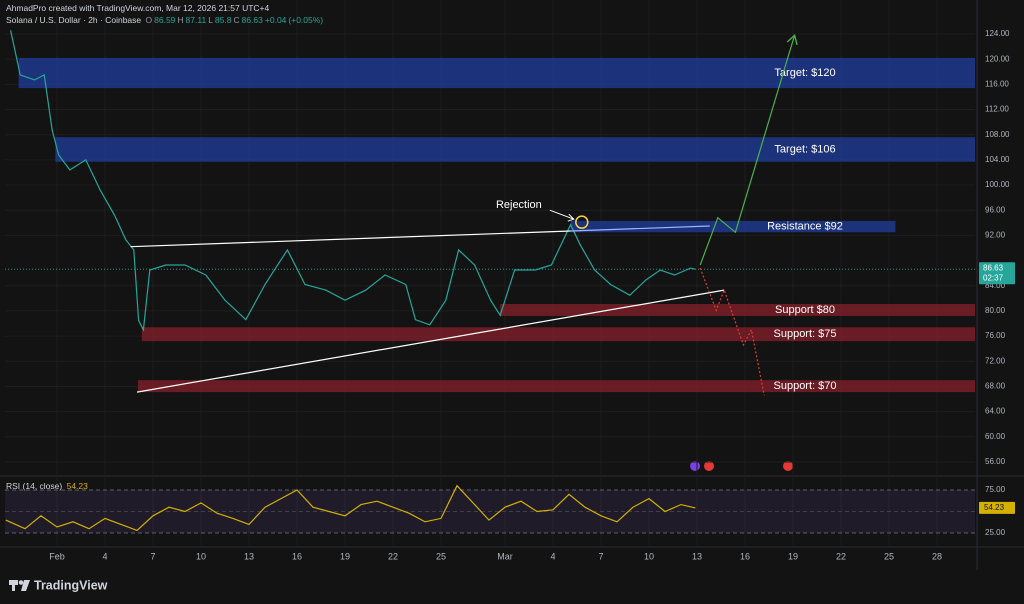  What do you see at coordinates (210, 20) in the screenshot?
I see `ohlc-label: L` at bounding box center [210, 20].